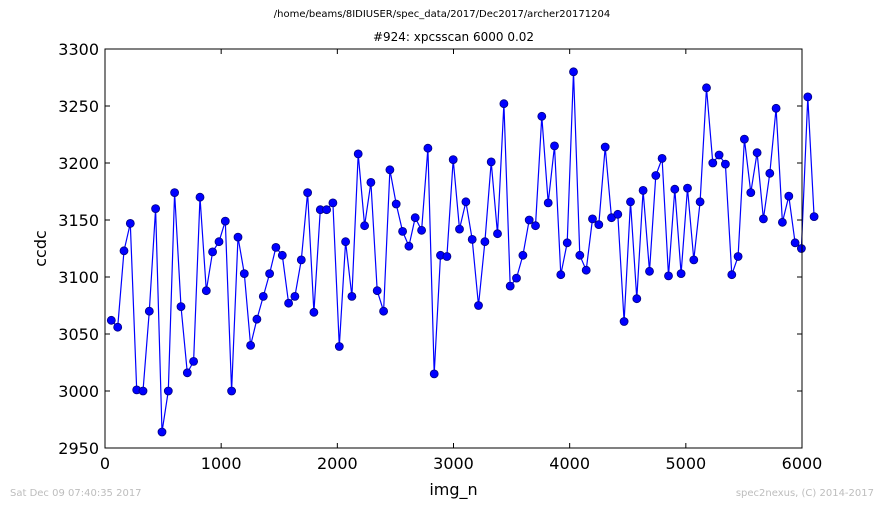 The width and height of the screenshot is (884, 509). What do you see at coordinates (40, 248) in the screenshot?
I see `y-axis-label: ccdc` at bounding box center [40, 248].